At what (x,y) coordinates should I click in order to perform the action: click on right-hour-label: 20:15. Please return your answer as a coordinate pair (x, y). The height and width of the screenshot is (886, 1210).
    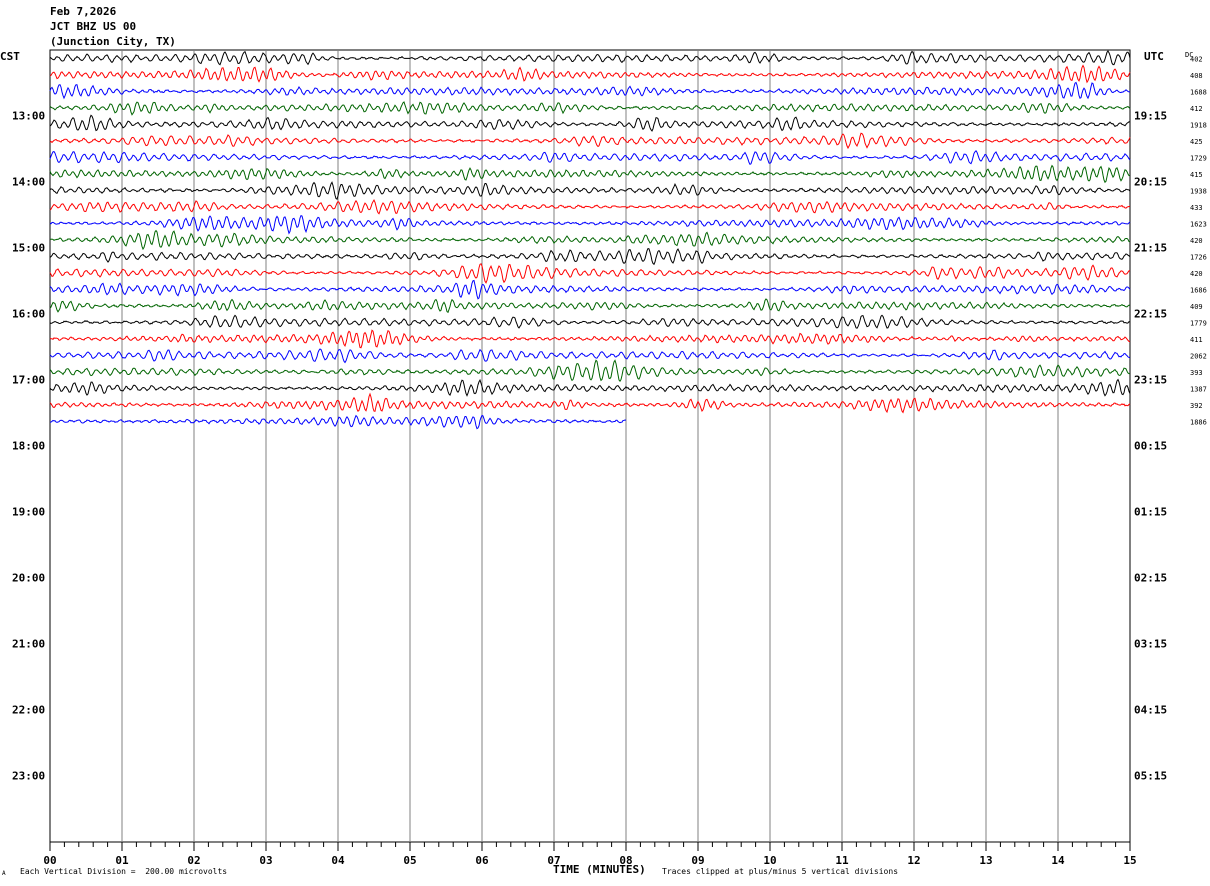
    Looking at the image, I should click on (1150, 182).